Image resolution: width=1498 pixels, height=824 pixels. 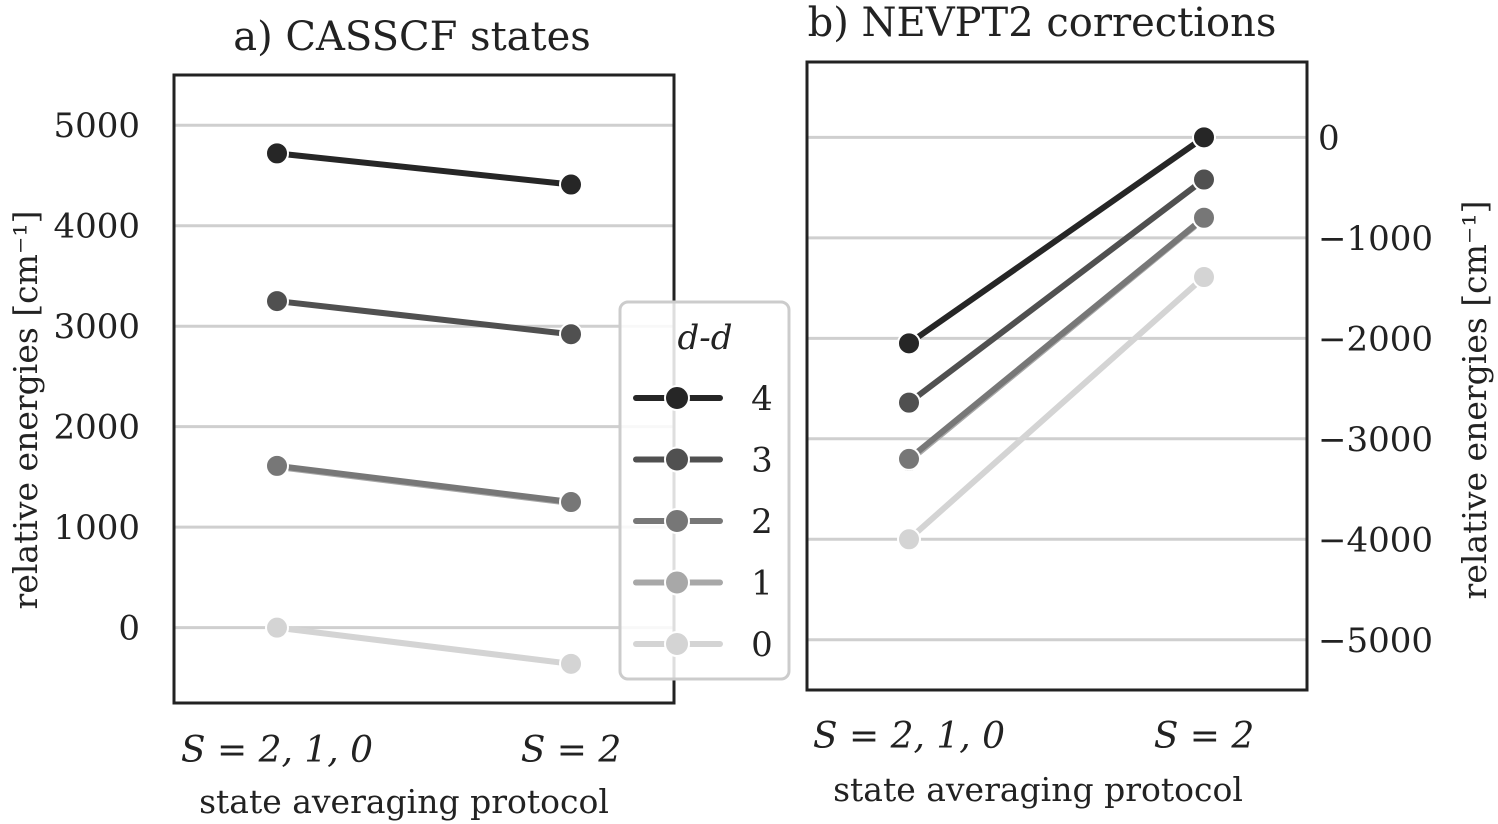 I want to click on panel-a-y-tick-label: 1000, so click(x=96, y=528).